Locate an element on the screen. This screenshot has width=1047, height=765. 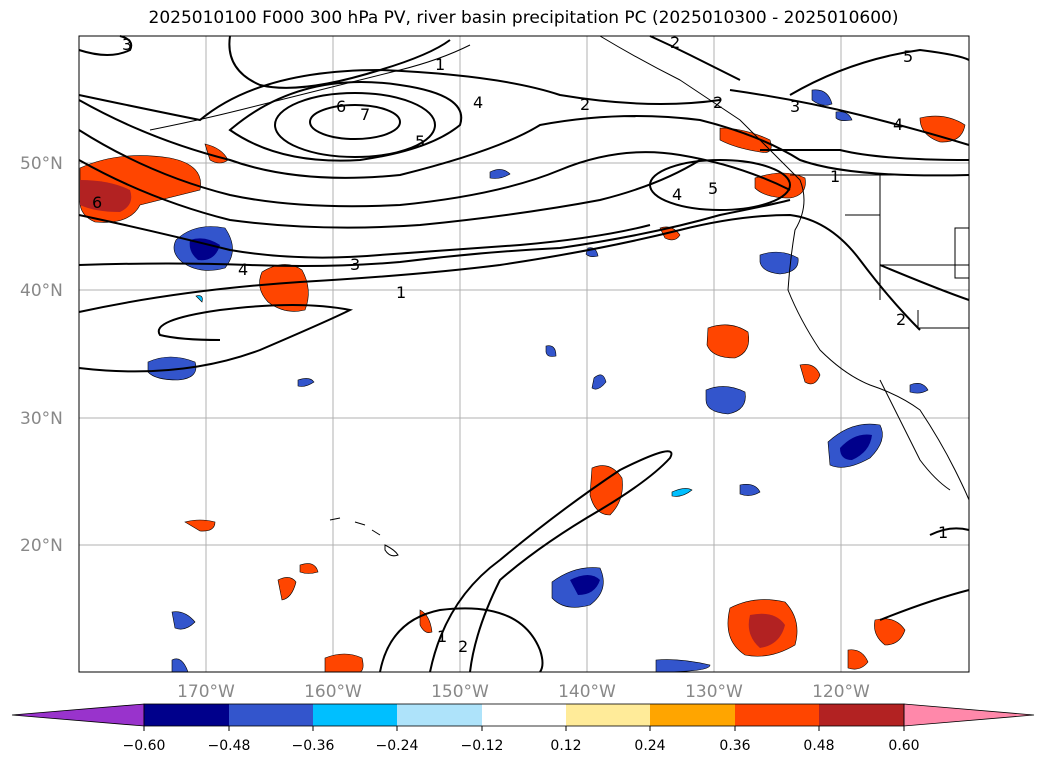
lat-label: 30°N is located at coordinates (41, 419).